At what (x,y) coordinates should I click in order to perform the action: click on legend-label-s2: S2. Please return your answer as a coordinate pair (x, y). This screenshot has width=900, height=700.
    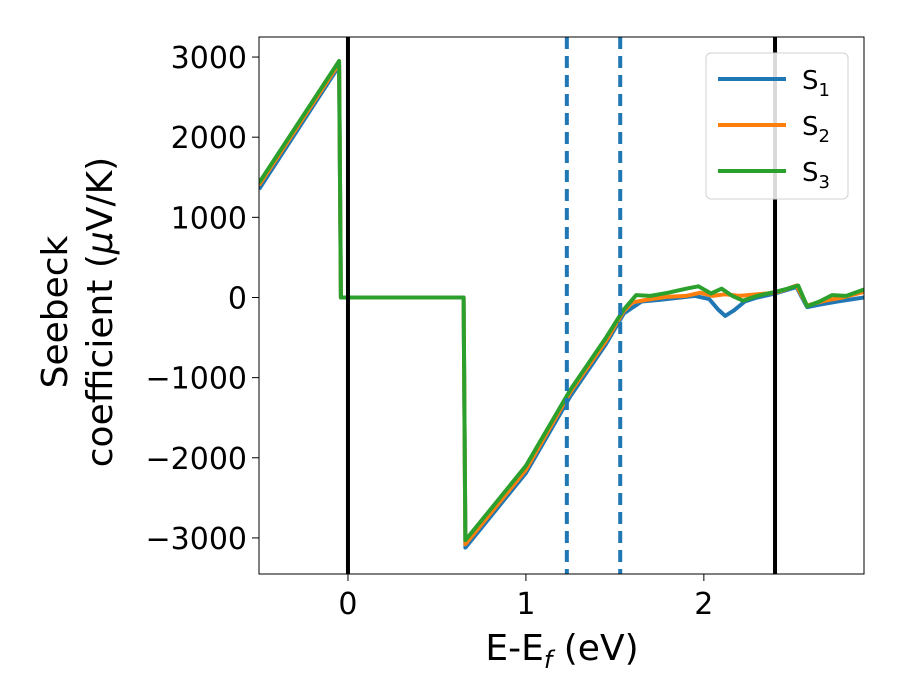
    Looking at the image, I should click on (816, 129).